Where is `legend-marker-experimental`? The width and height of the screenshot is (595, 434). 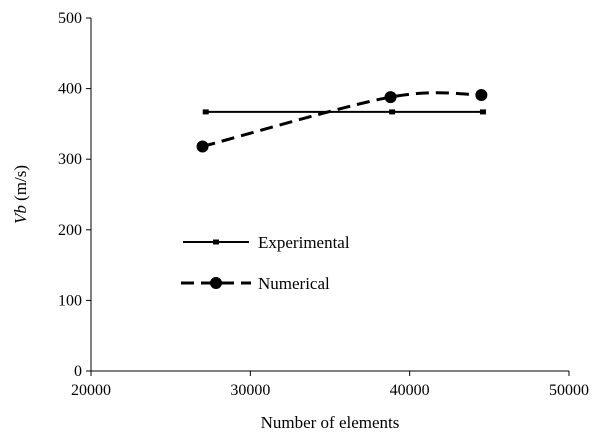
legend-marker-experimental is located at coordinates (216, 242).